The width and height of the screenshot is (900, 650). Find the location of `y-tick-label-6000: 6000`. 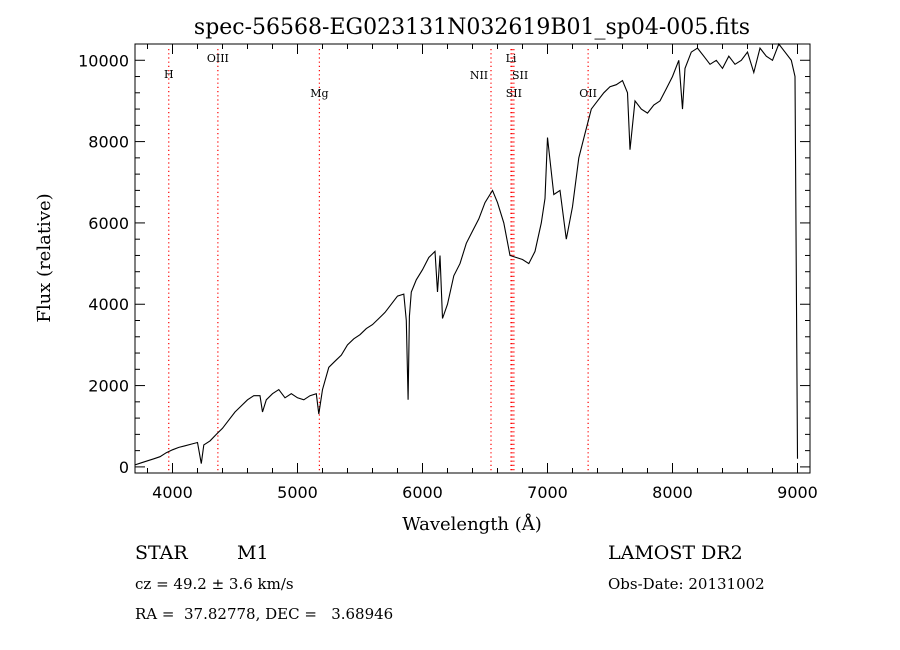

y-tick-label-6000: 6000 is located at coordinates (108, 223).